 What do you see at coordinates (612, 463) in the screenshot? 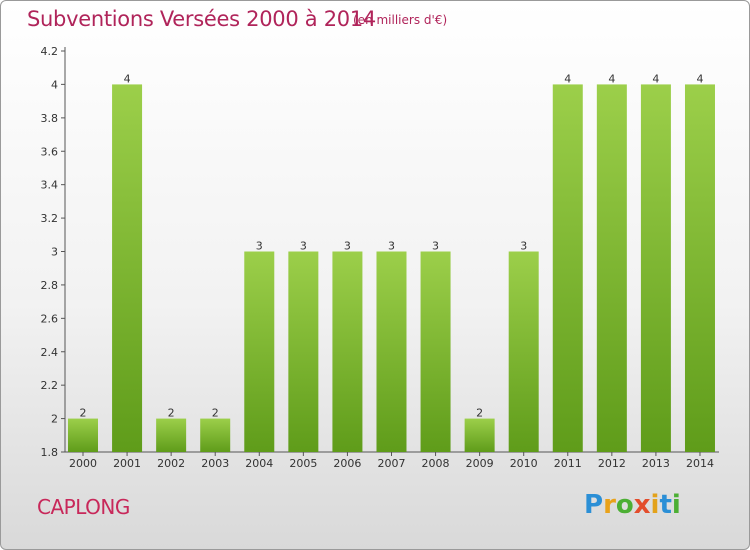
I see `x-tick-label: 2012` at bounding box center [612, 463].